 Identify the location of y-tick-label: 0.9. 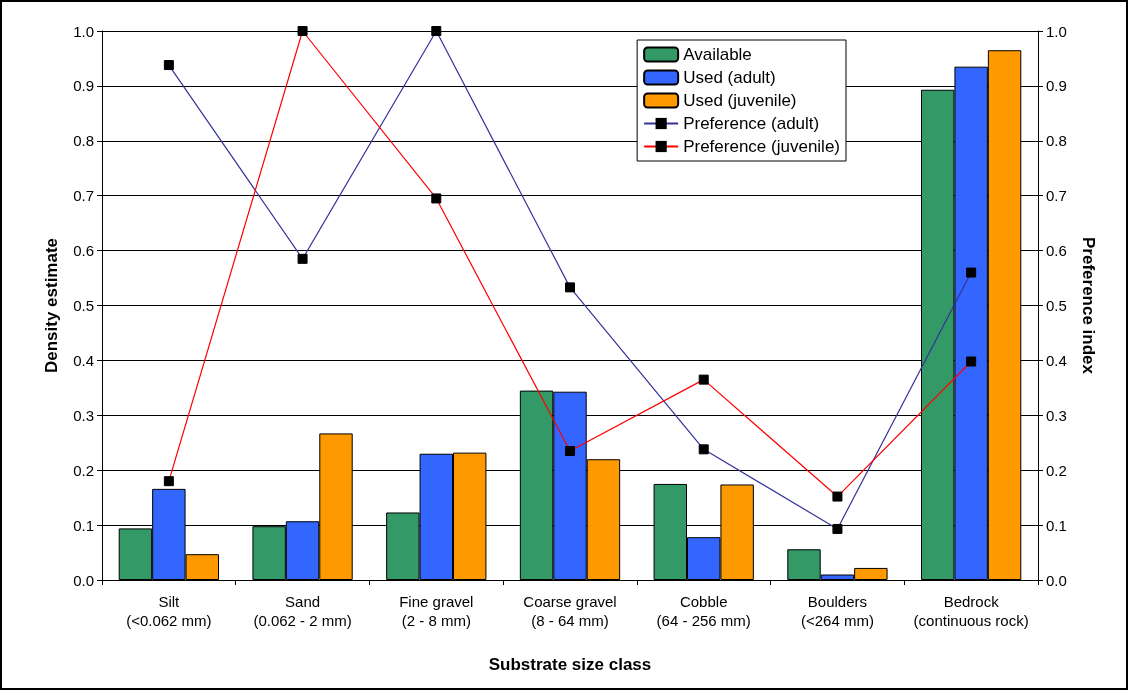
(83, 86).